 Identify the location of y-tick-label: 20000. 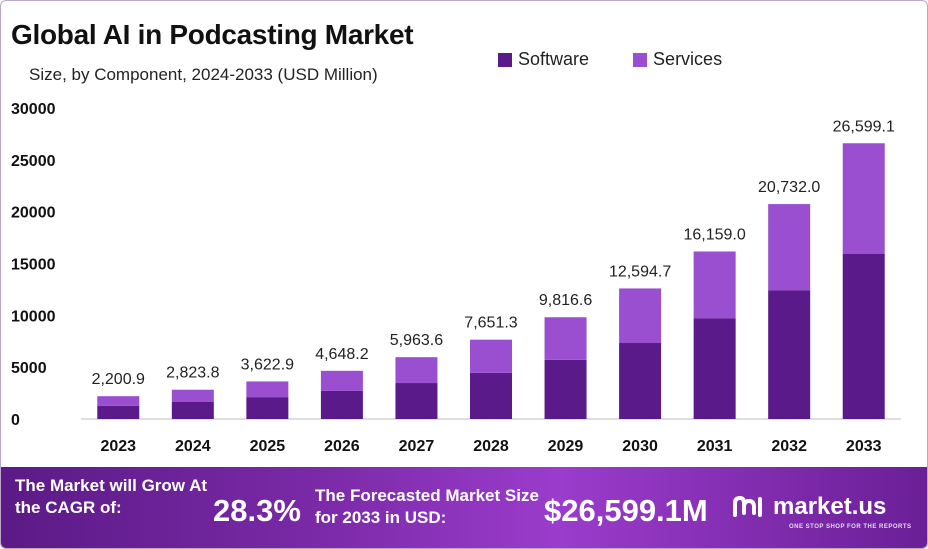
(33, 213).